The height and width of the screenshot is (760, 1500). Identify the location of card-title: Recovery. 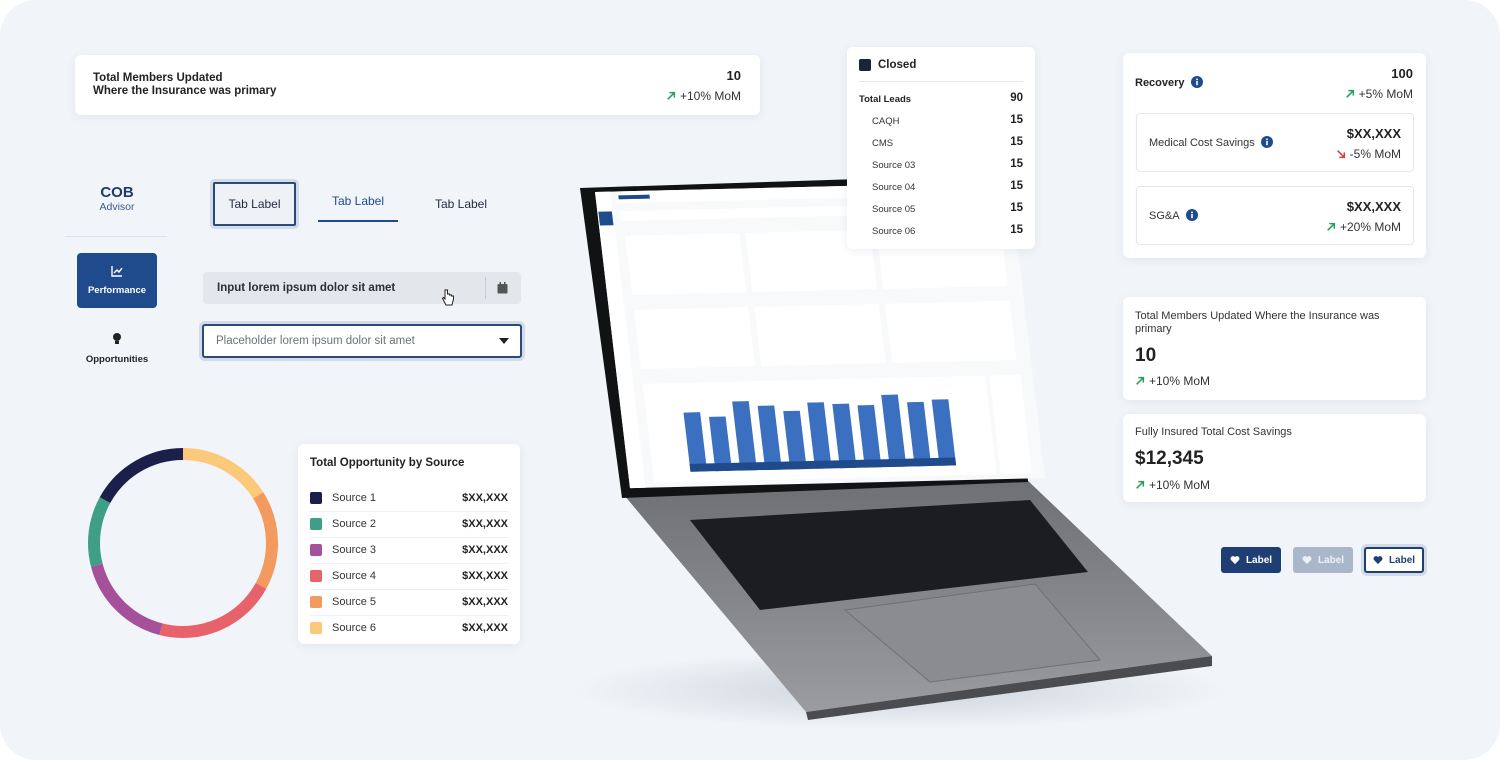
(1160, 83).